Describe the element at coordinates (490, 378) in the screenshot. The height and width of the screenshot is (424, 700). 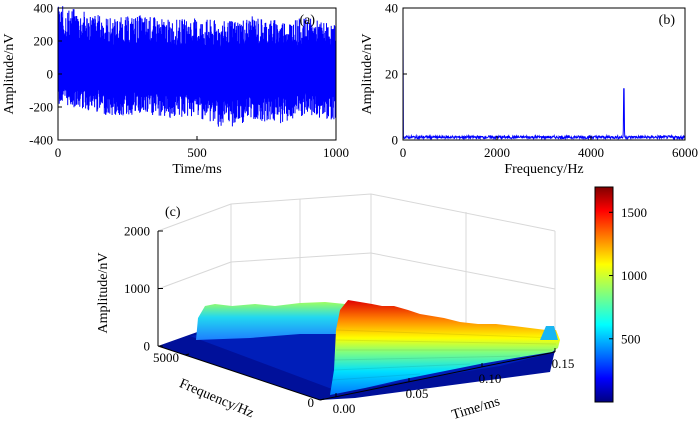
I see `panel-c-xtick-label: 0.10` at that location.